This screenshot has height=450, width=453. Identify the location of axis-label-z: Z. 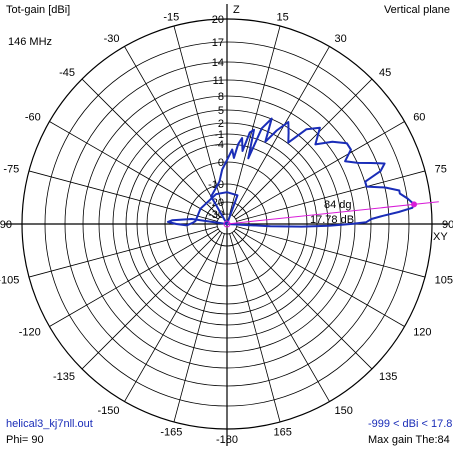
(236, 10).